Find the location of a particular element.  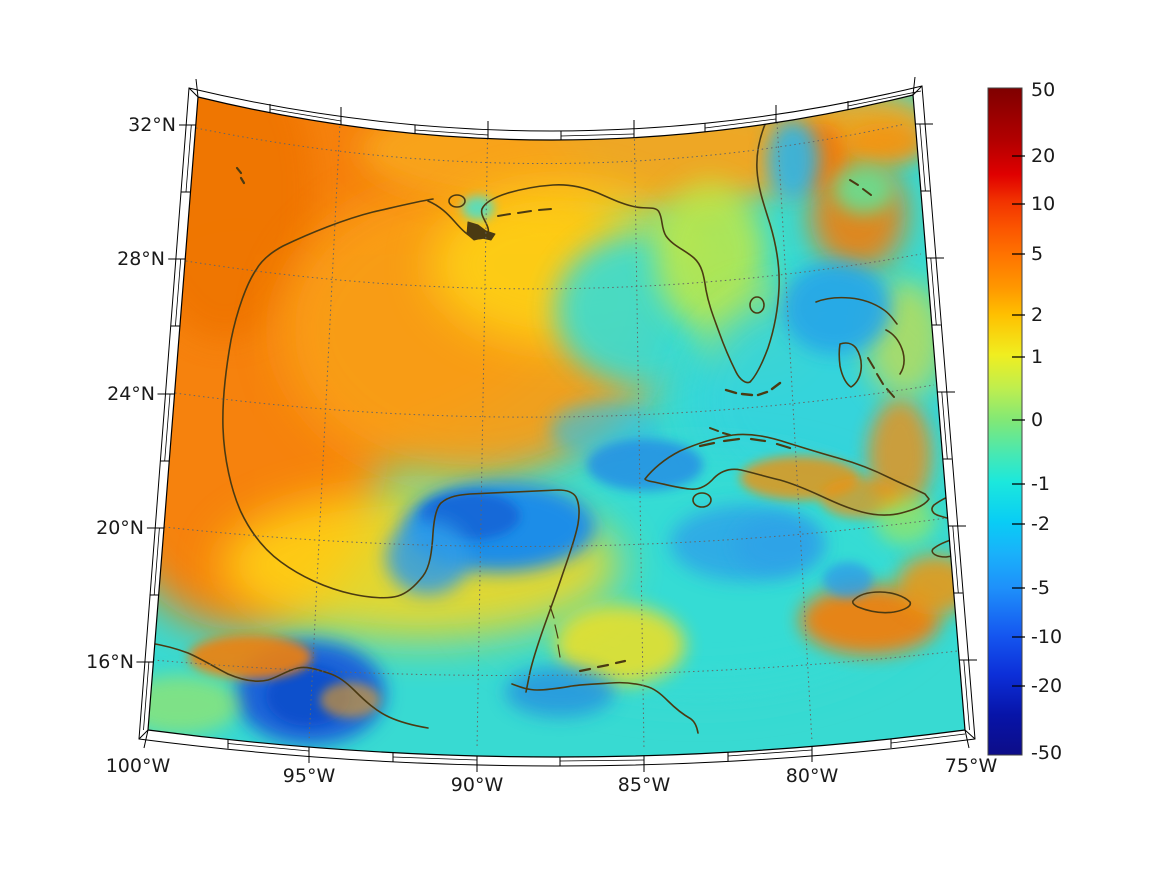

gridline-lon-85w is located at coordinates (639, 430).